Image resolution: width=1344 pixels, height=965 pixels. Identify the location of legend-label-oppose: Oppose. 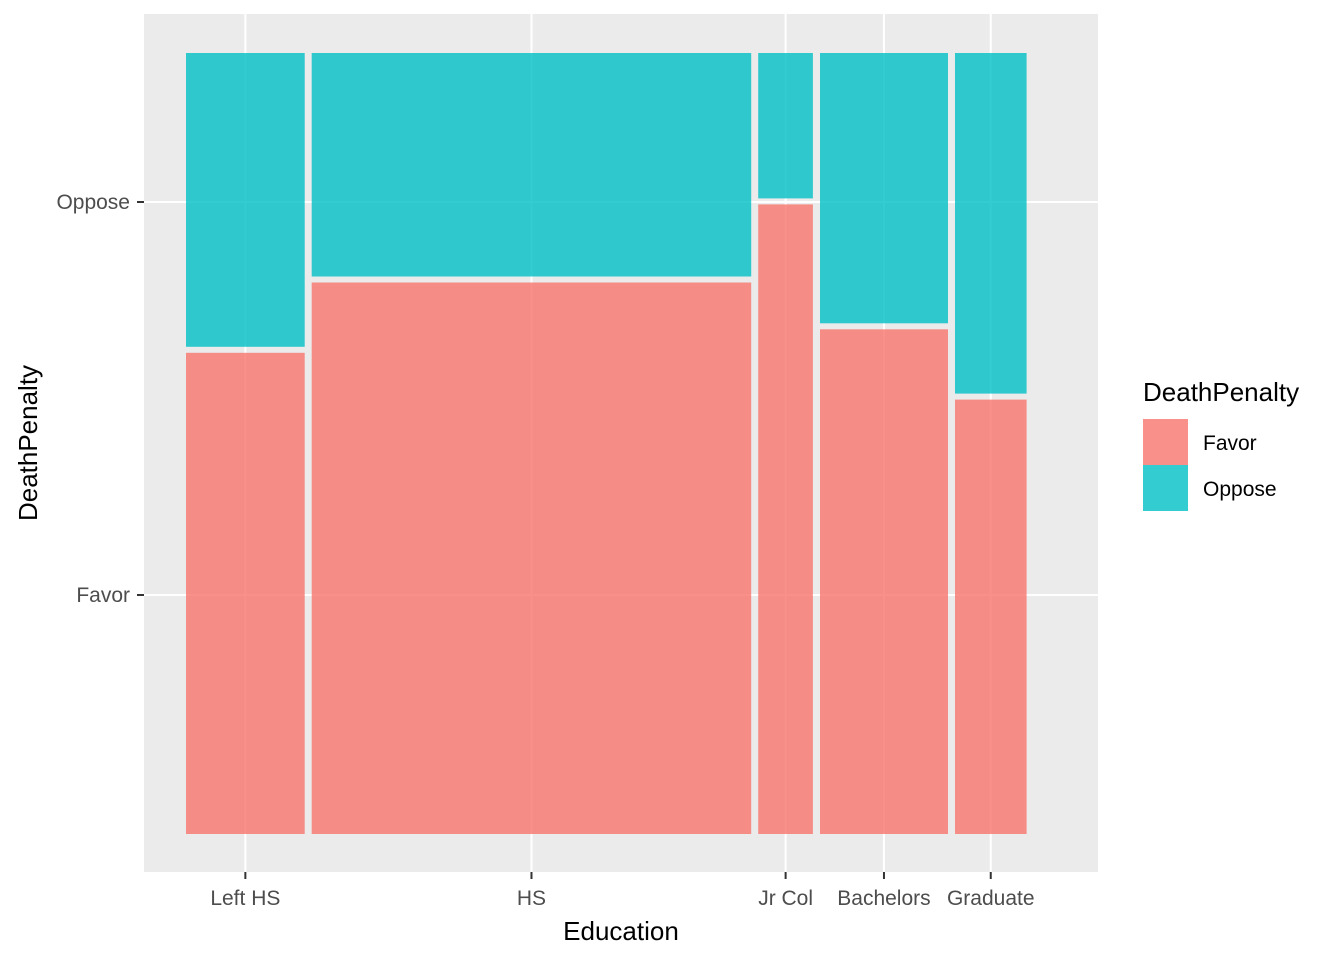
(1240, 489).